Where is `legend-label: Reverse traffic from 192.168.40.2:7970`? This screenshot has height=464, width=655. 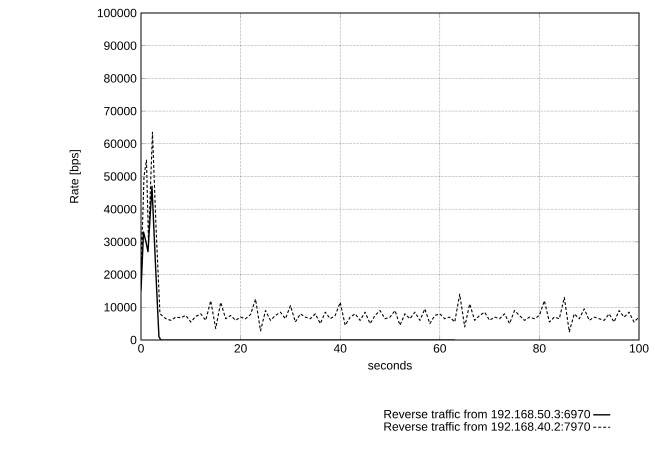 legend-label: Reverse traffic from 192.168.40.2:7970 is located at coordinates (487, 426).